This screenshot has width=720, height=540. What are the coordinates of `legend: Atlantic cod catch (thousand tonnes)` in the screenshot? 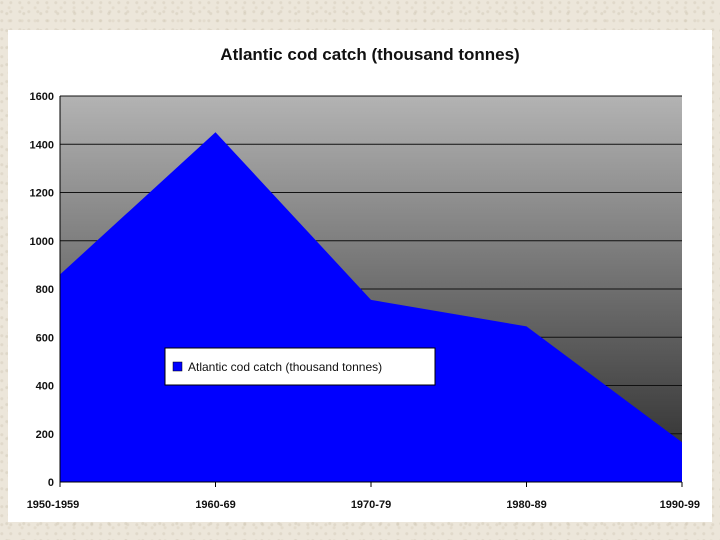 It's located at (300, 366).